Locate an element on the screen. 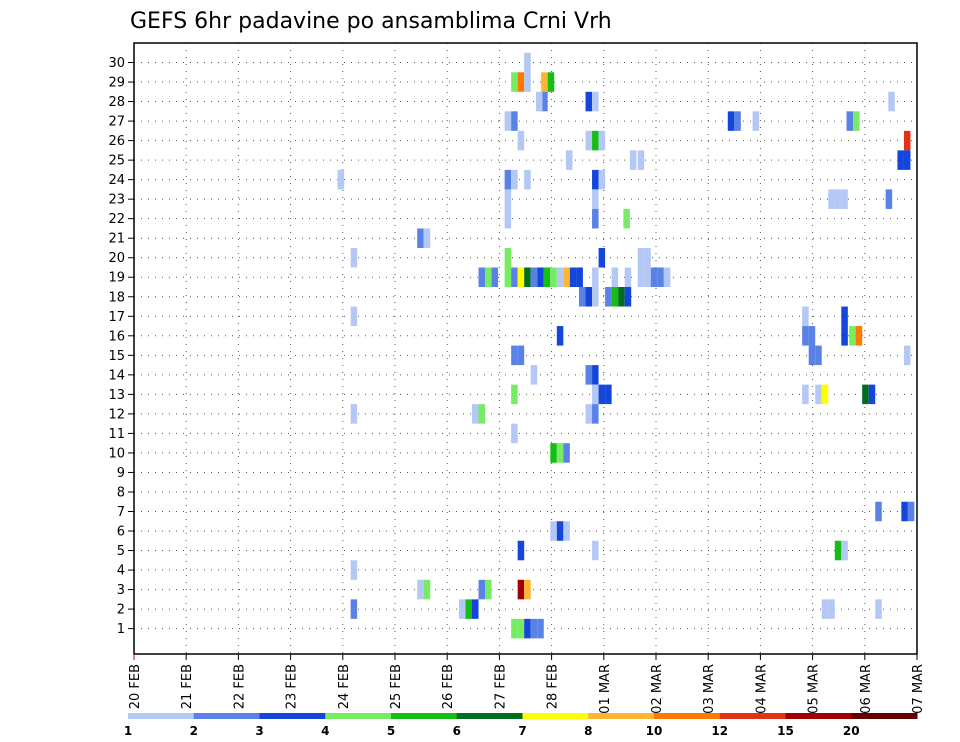  colorbar-label: 7 is located at coordinates (522, 731).